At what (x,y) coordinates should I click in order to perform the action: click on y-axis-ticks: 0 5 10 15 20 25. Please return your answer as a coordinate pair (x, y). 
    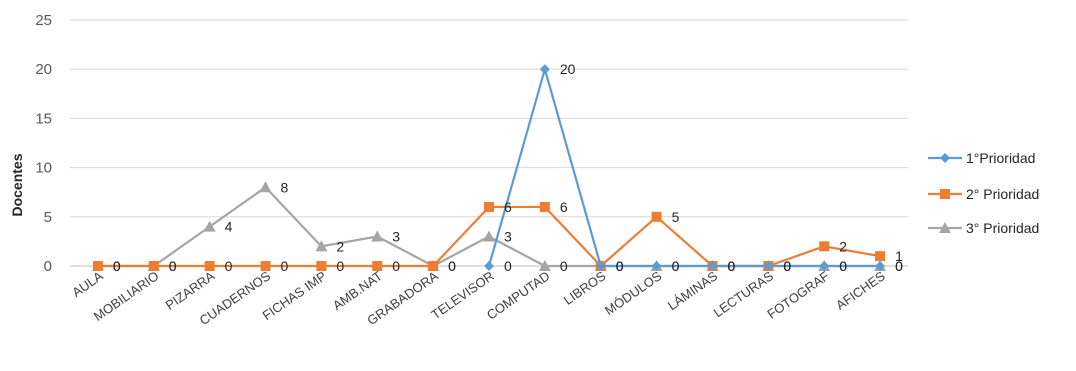
    Looking at the image, I should click on (43, 143).